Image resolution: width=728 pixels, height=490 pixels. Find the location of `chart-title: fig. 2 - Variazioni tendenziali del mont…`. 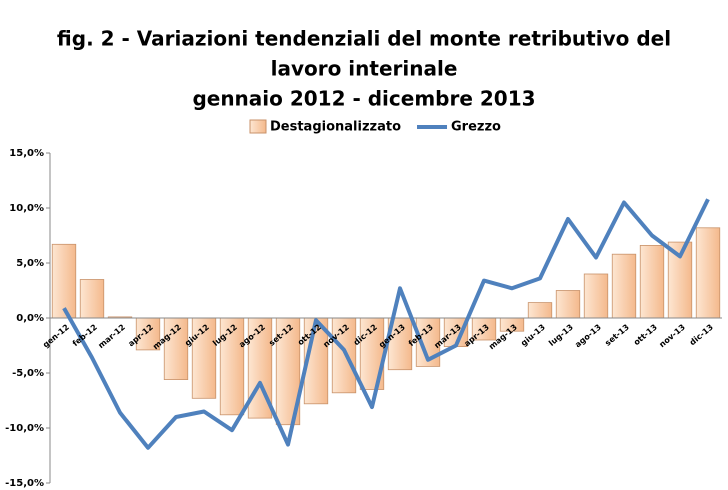

chart-title: fig. 2 - Variazioni tendenziali del mont… is located at coordinates (364, 39).